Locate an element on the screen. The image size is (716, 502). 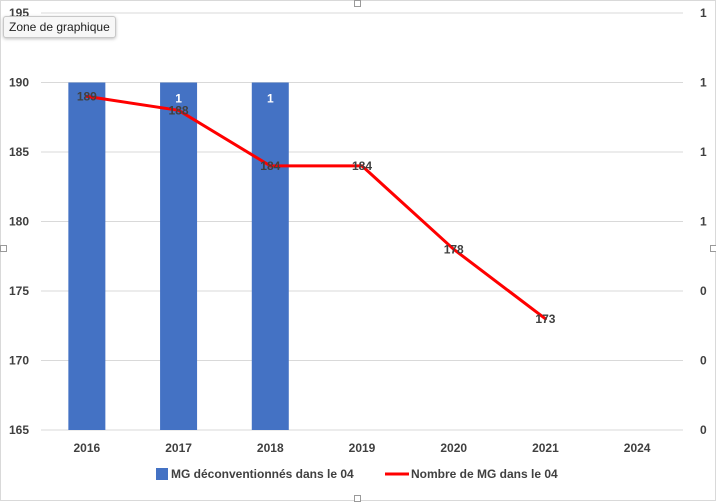
line-data-label: 178 is located at coordinates (454, 249).